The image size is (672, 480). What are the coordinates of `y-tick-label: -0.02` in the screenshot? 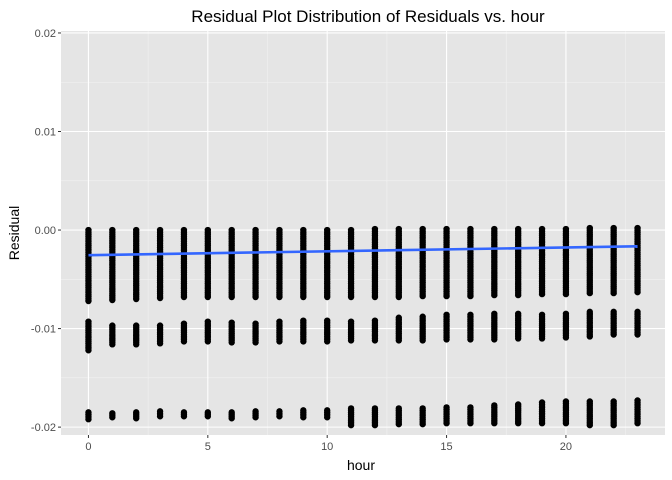 It's located at (43, 428).